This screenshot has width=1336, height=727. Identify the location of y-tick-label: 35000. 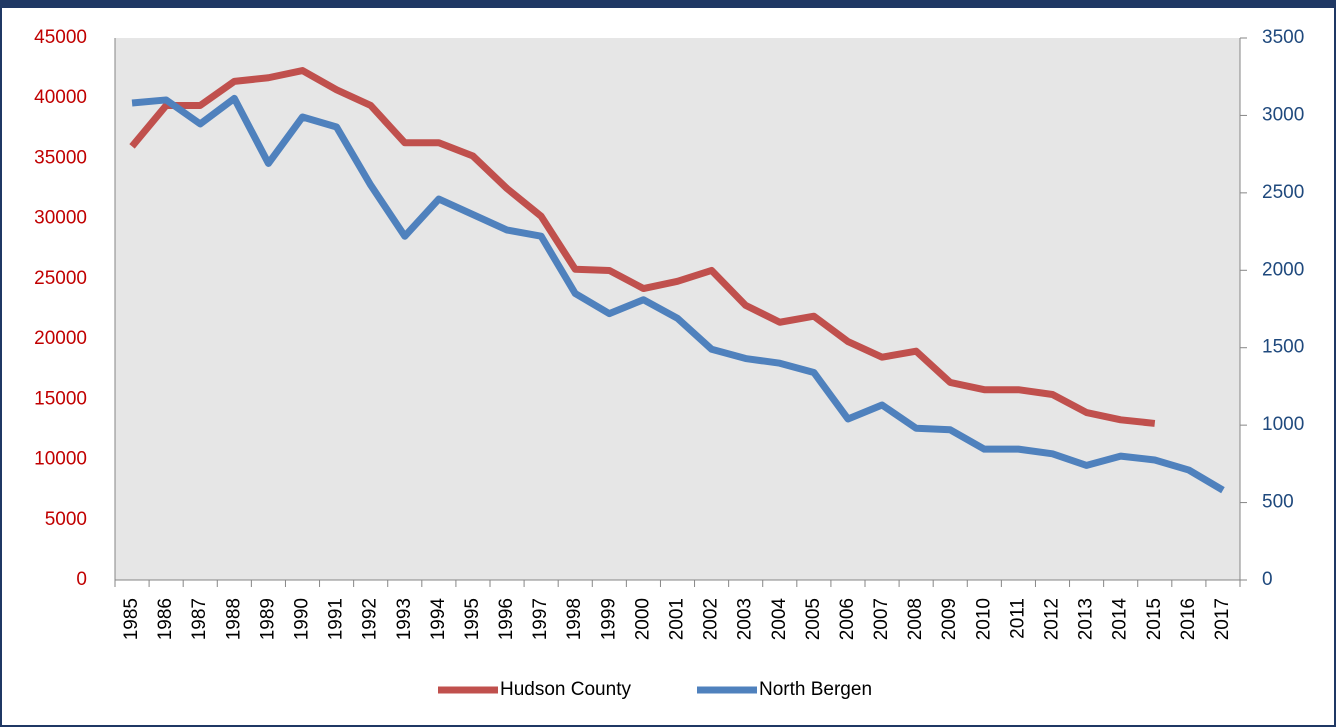
(60, 157).